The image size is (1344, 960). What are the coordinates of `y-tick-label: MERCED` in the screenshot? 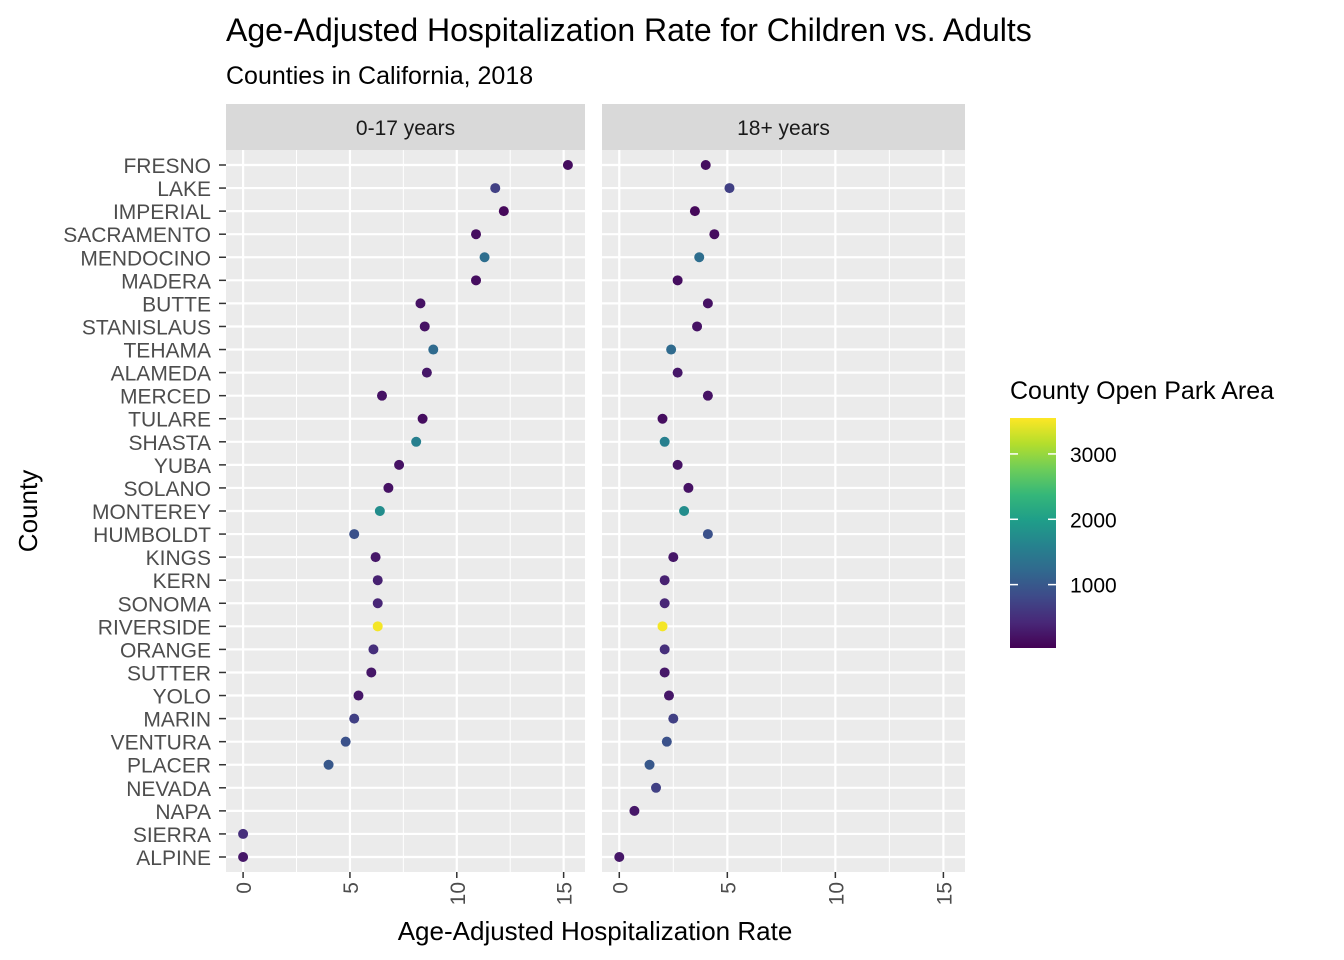 It's located at (165, 397).